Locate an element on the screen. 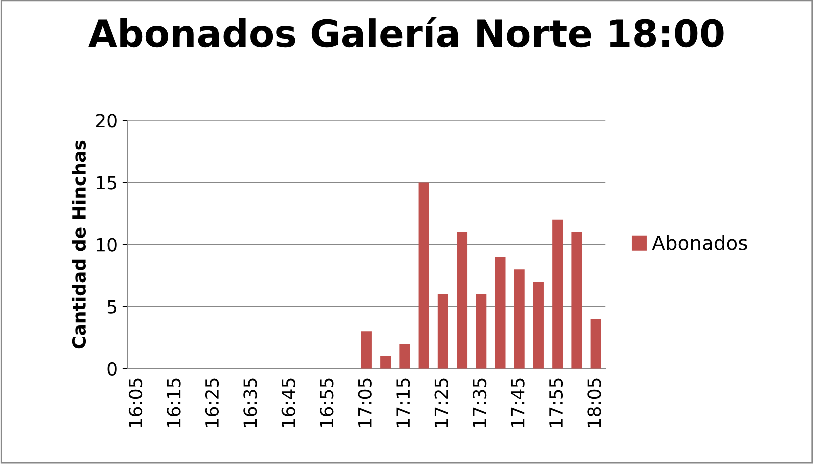  y-tick-label: 5 is located at coordinates (112, 307).